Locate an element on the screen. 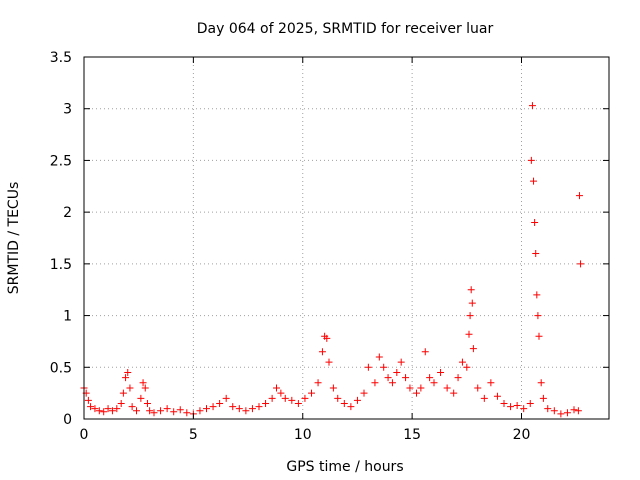 The height and width of the screenshot is (480, 640). x-tick-label: 5 is located at coordinates (193, 435).